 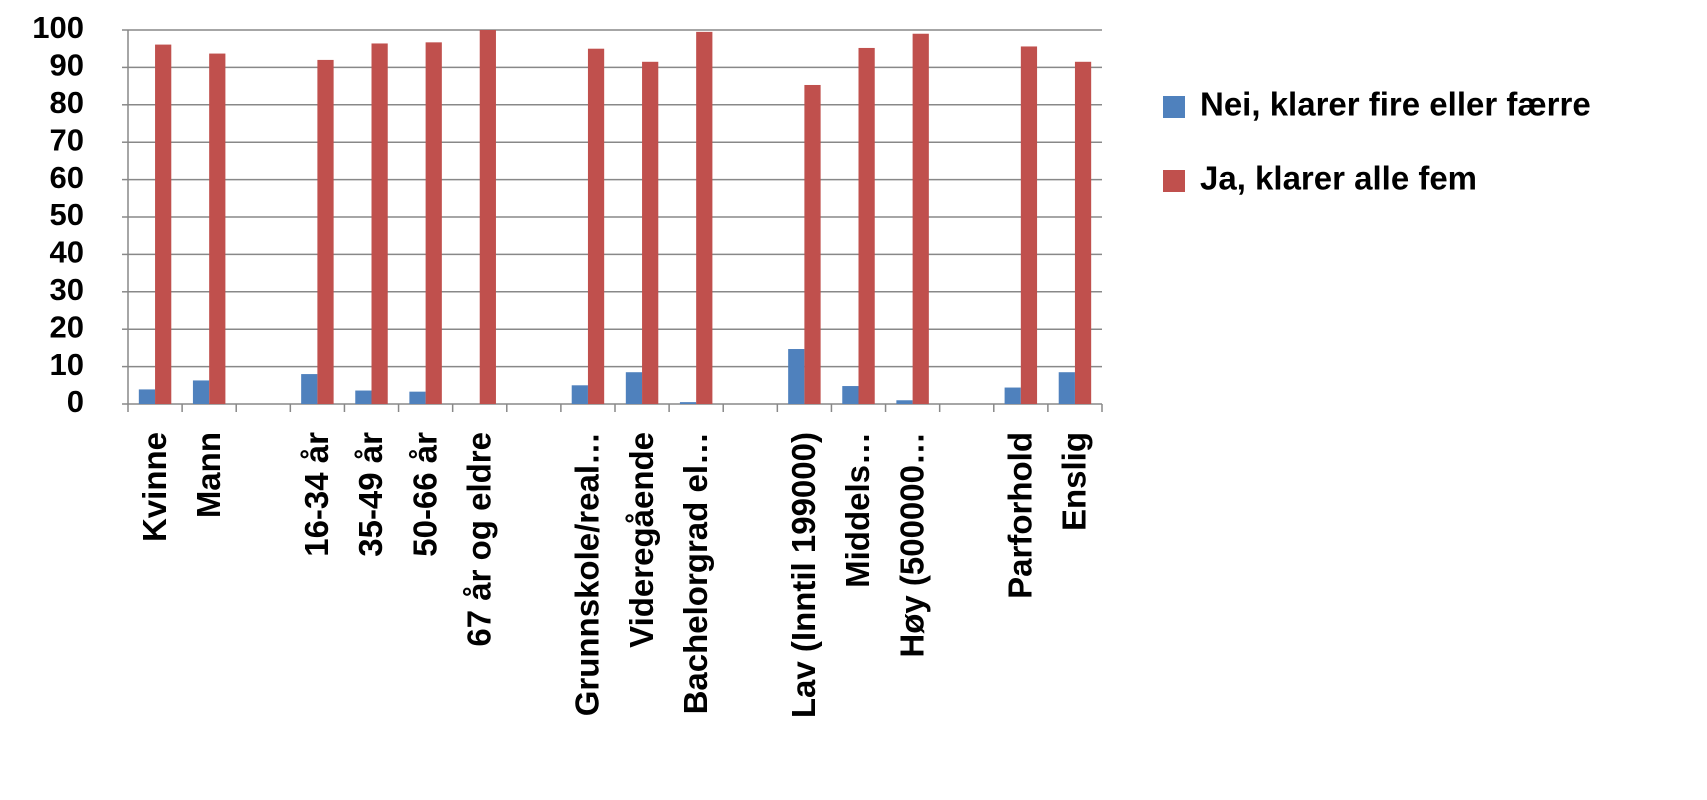 What do you see at coordinates (478, 539) in the screenshot?
I see `x-tick-label: 67 år og eldre` at bounding box center [478, 539].